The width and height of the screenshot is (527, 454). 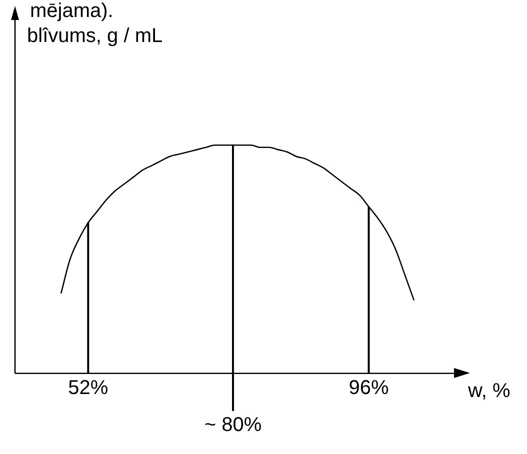 I want to click on text: mējama)., so click(x=72, y=11).